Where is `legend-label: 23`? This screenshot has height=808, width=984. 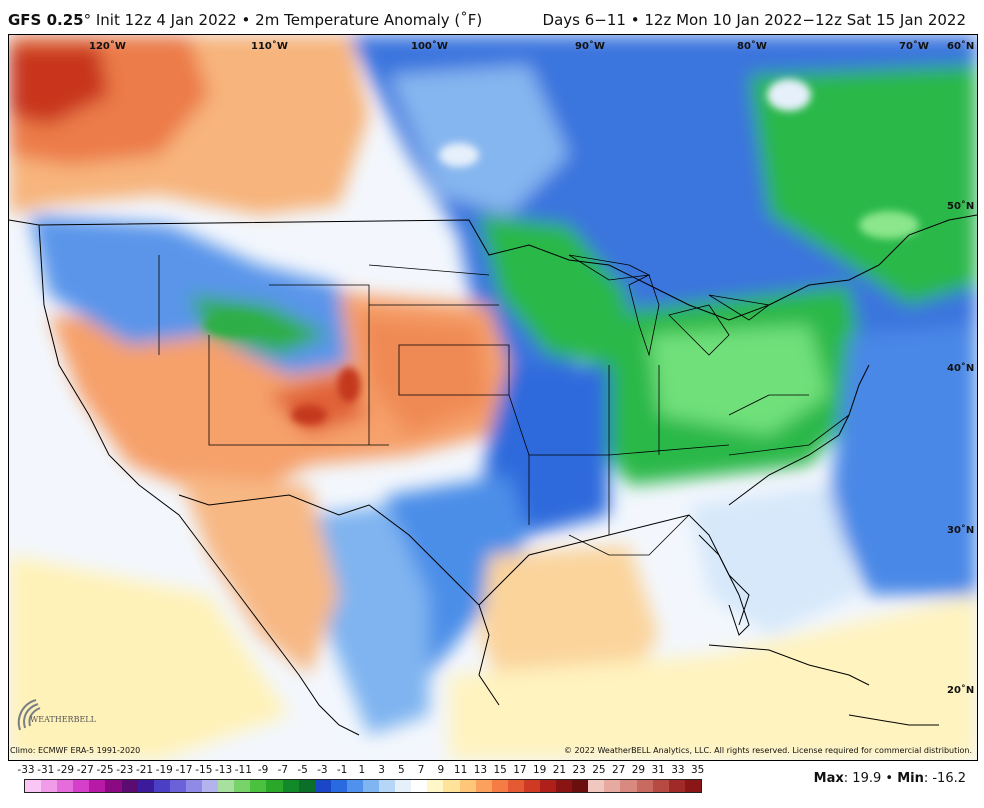
legend-label: 23 is located at coordinates (579, 770).